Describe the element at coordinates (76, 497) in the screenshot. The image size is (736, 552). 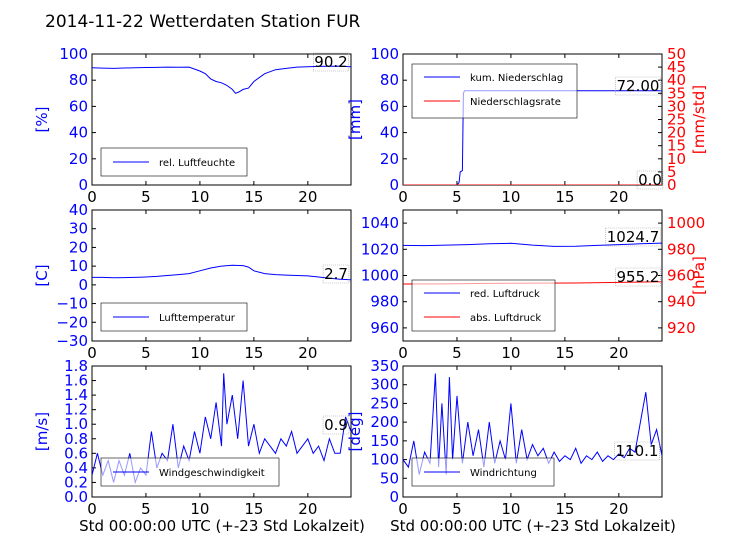
I see `wind-y-tick-label: 0.0` at that location.